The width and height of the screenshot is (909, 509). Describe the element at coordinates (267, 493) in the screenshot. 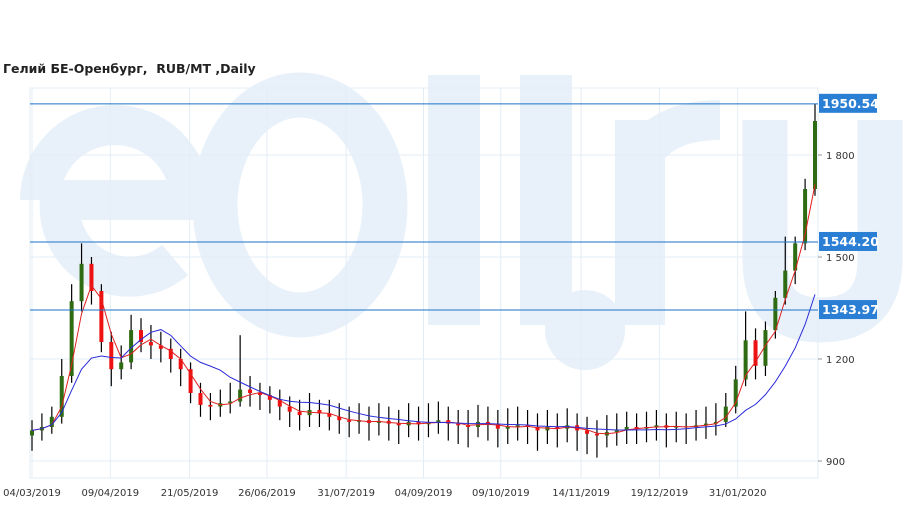

I see `x-tick-label: 26/06/2019` at that location.